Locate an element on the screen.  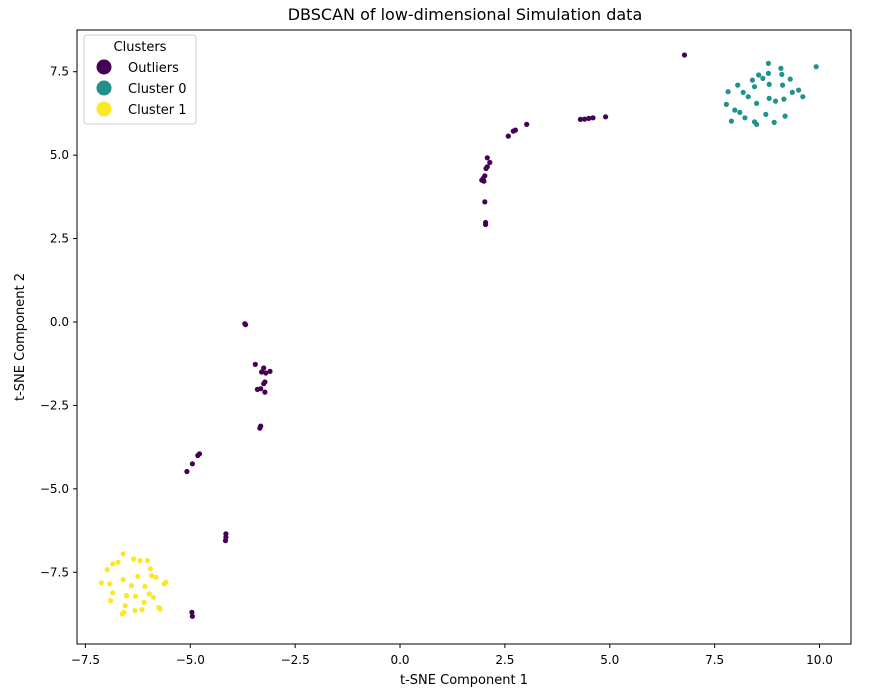
x-tick-label: 10.0 is located at coordinates (819, 660).